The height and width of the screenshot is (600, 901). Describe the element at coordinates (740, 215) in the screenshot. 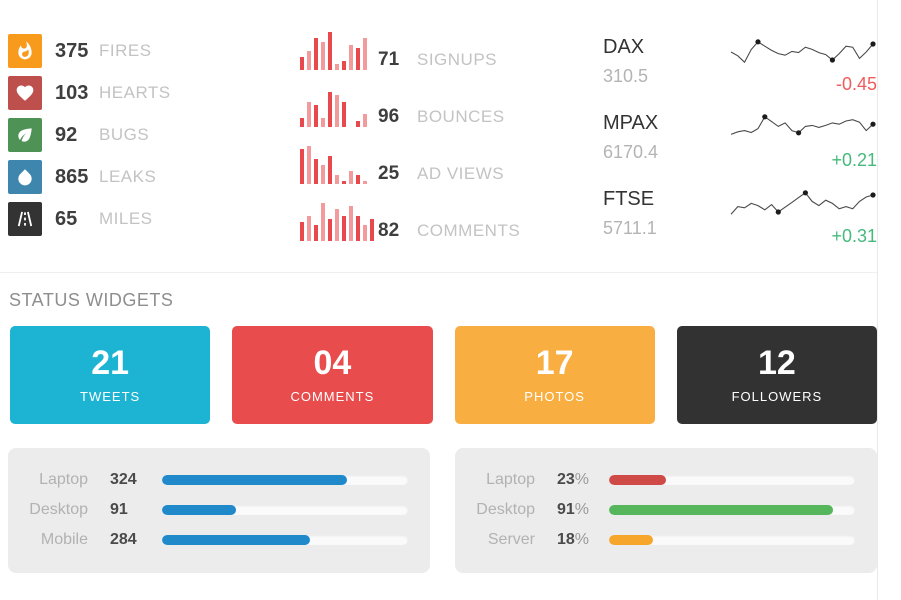

I see `stock-row: FTSE 5711.1 +0.31` at that location.